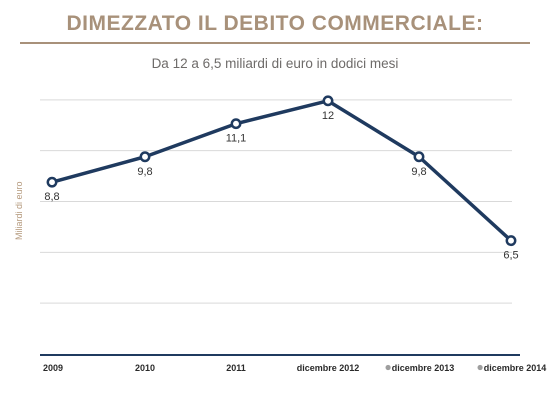 This screenshot has width=550, height=414. I want to click on data-label-3: 12, so click(328, 116).